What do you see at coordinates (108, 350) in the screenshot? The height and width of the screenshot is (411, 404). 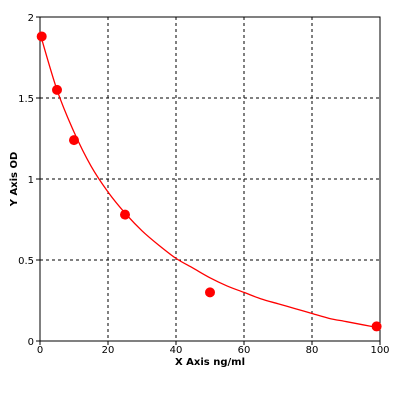 I see `x-tick-label: 20` at bounding box center [108, 350].